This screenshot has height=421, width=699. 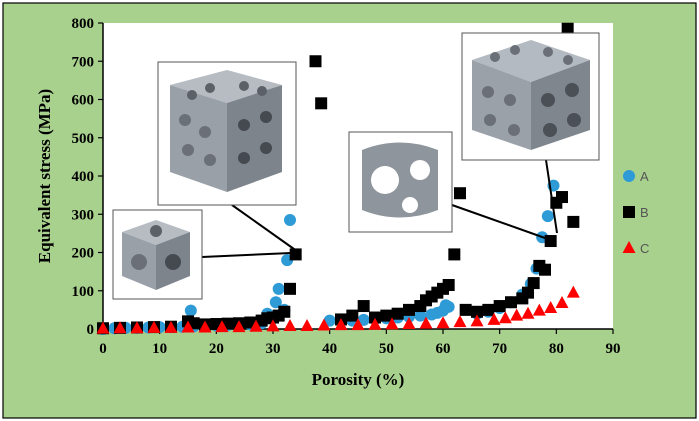 I want to click on legend-marker-C, so click(x=629, y=247).